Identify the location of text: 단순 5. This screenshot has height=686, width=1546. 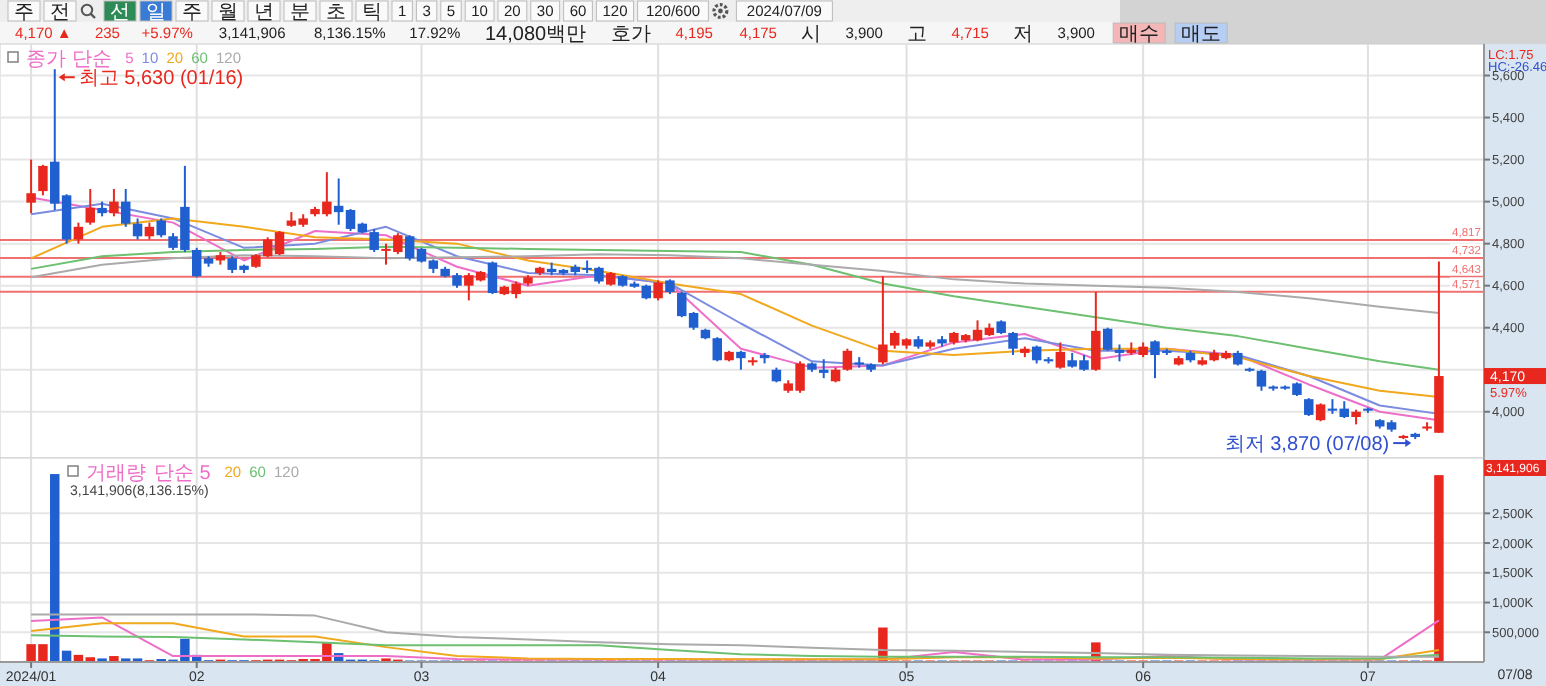
(183, 474).